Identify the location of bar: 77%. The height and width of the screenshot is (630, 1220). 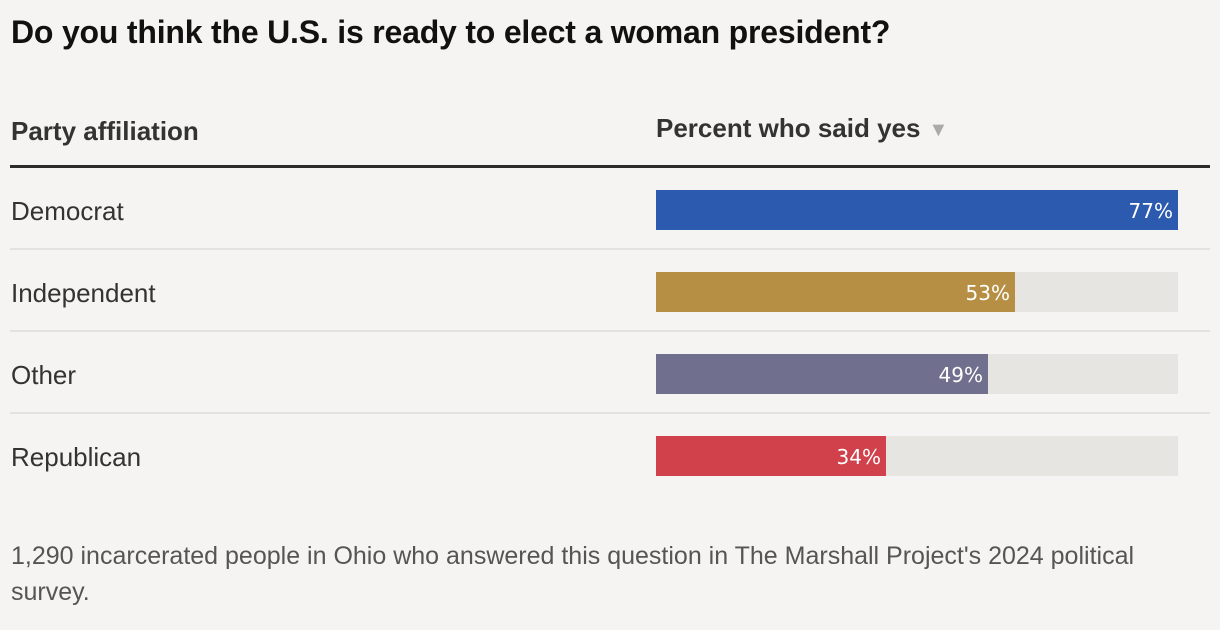
(917, 210).